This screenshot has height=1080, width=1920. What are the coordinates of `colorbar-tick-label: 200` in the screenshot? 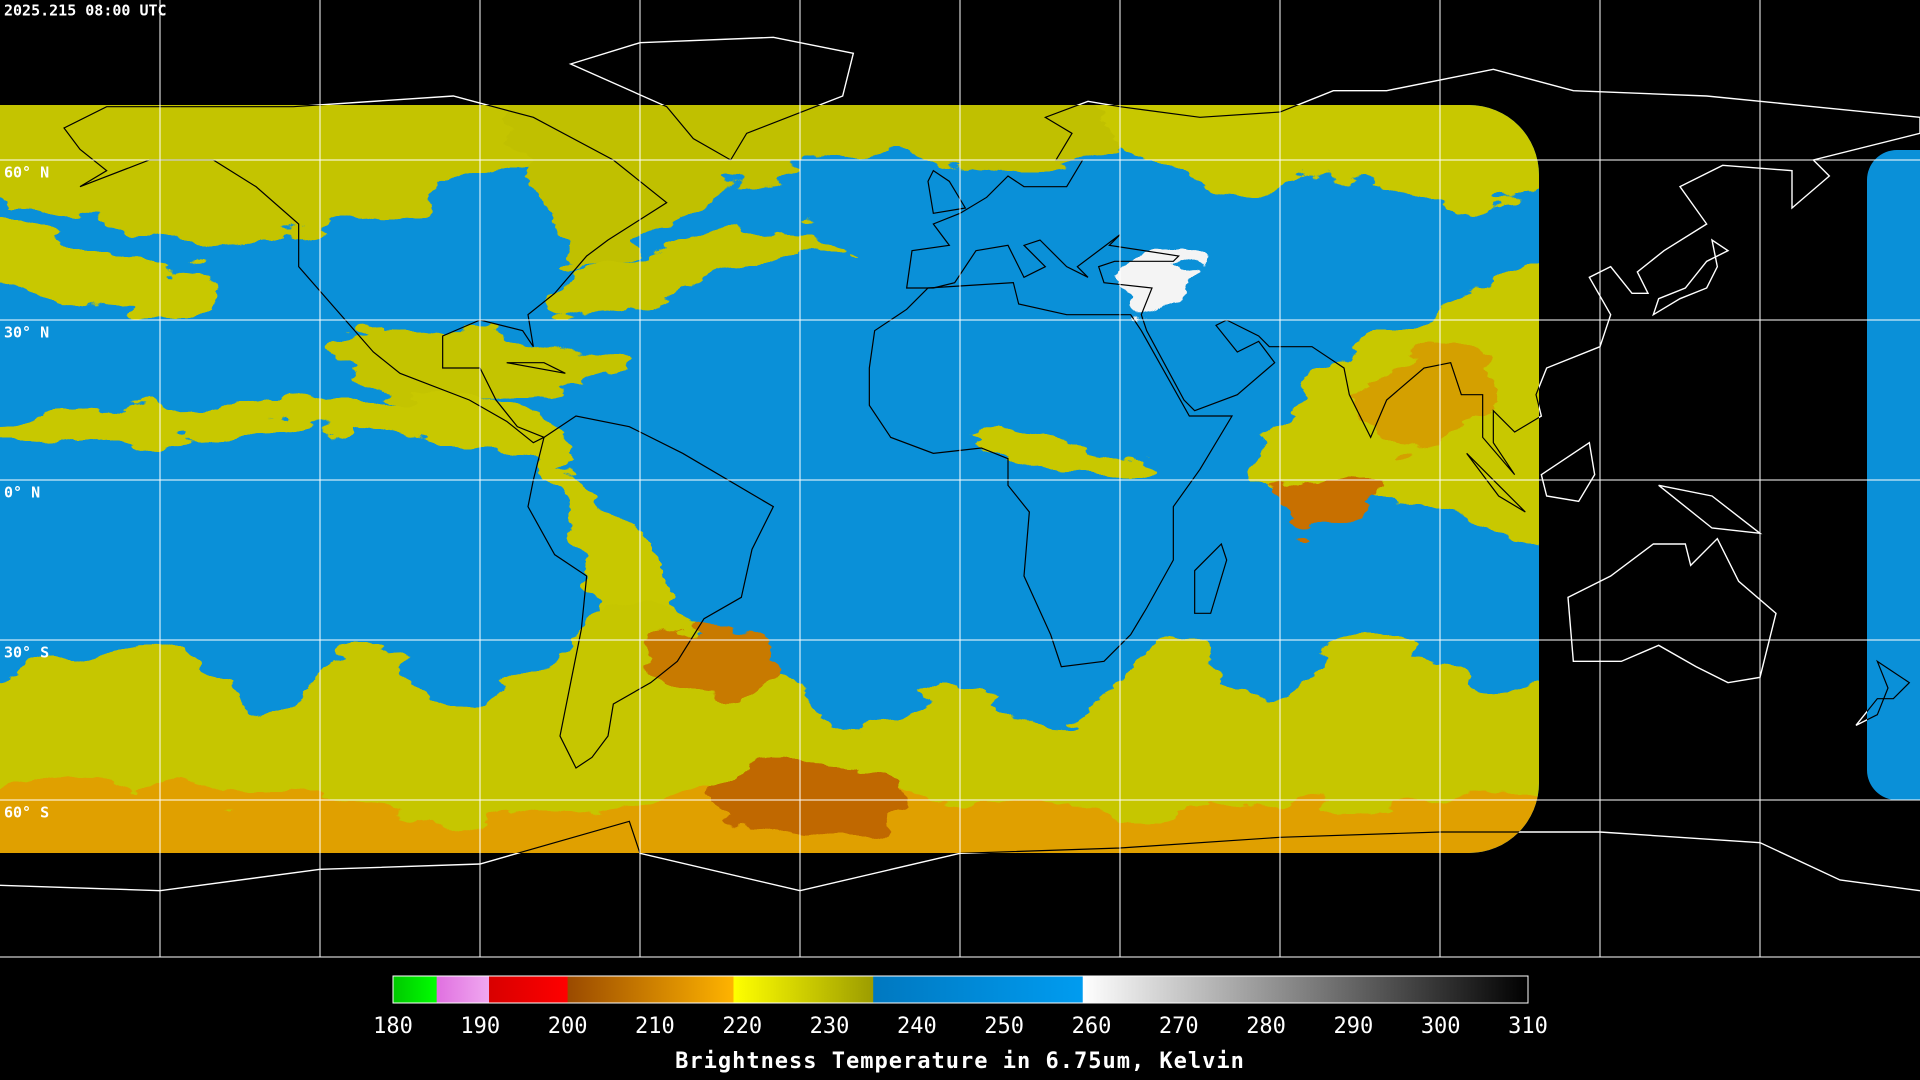 It's located at (568, 1026).